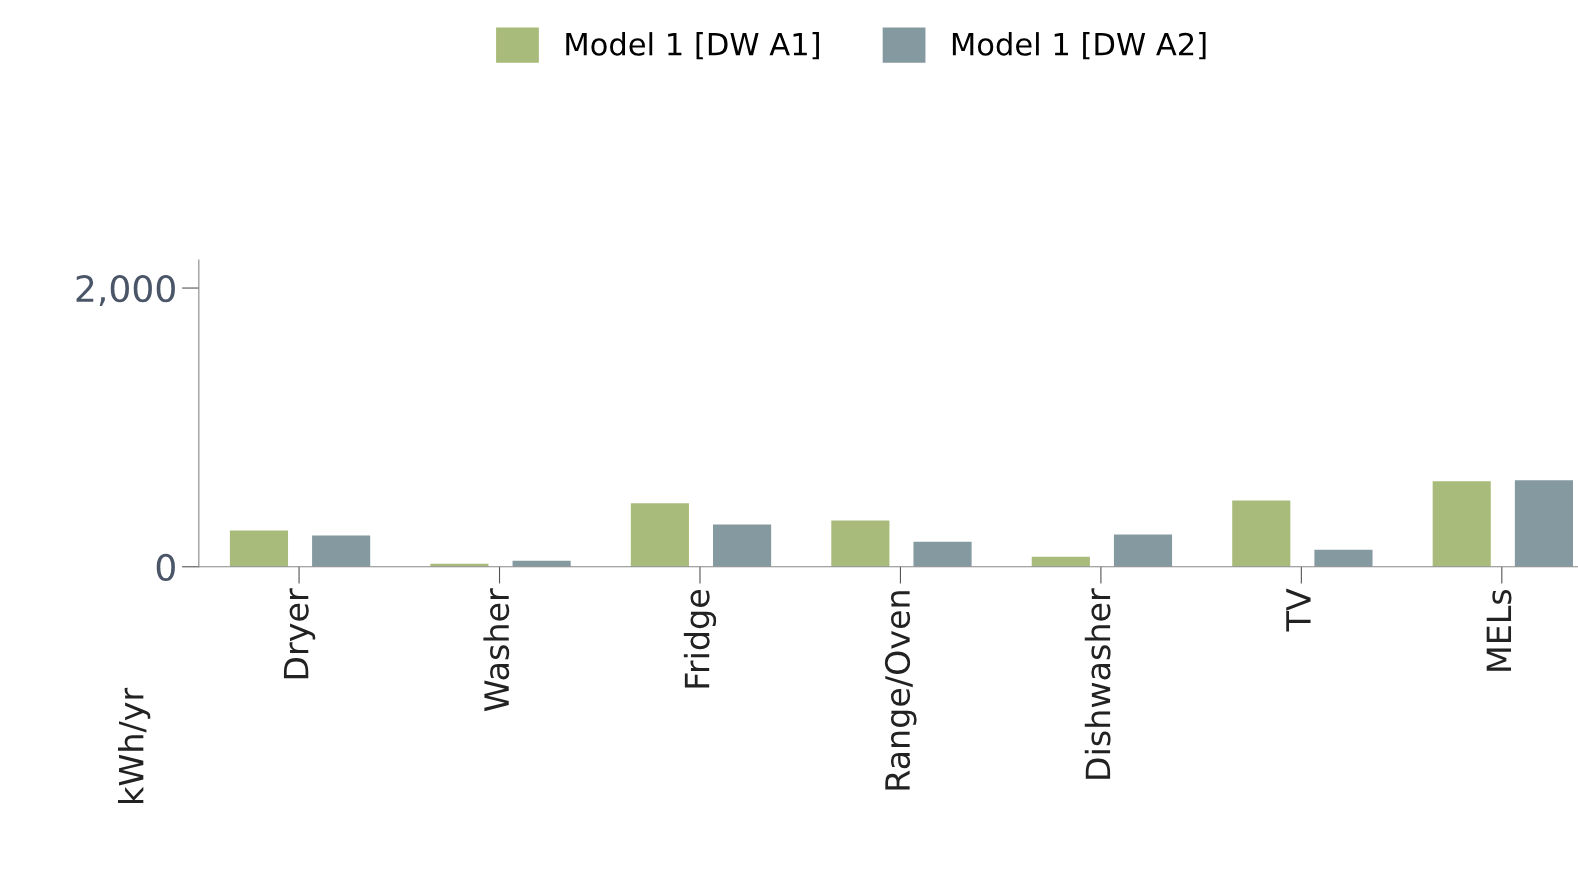 This screenshot has height=876, width=1578. I want to click on x-tick-label: Washer, so click(496, 650).